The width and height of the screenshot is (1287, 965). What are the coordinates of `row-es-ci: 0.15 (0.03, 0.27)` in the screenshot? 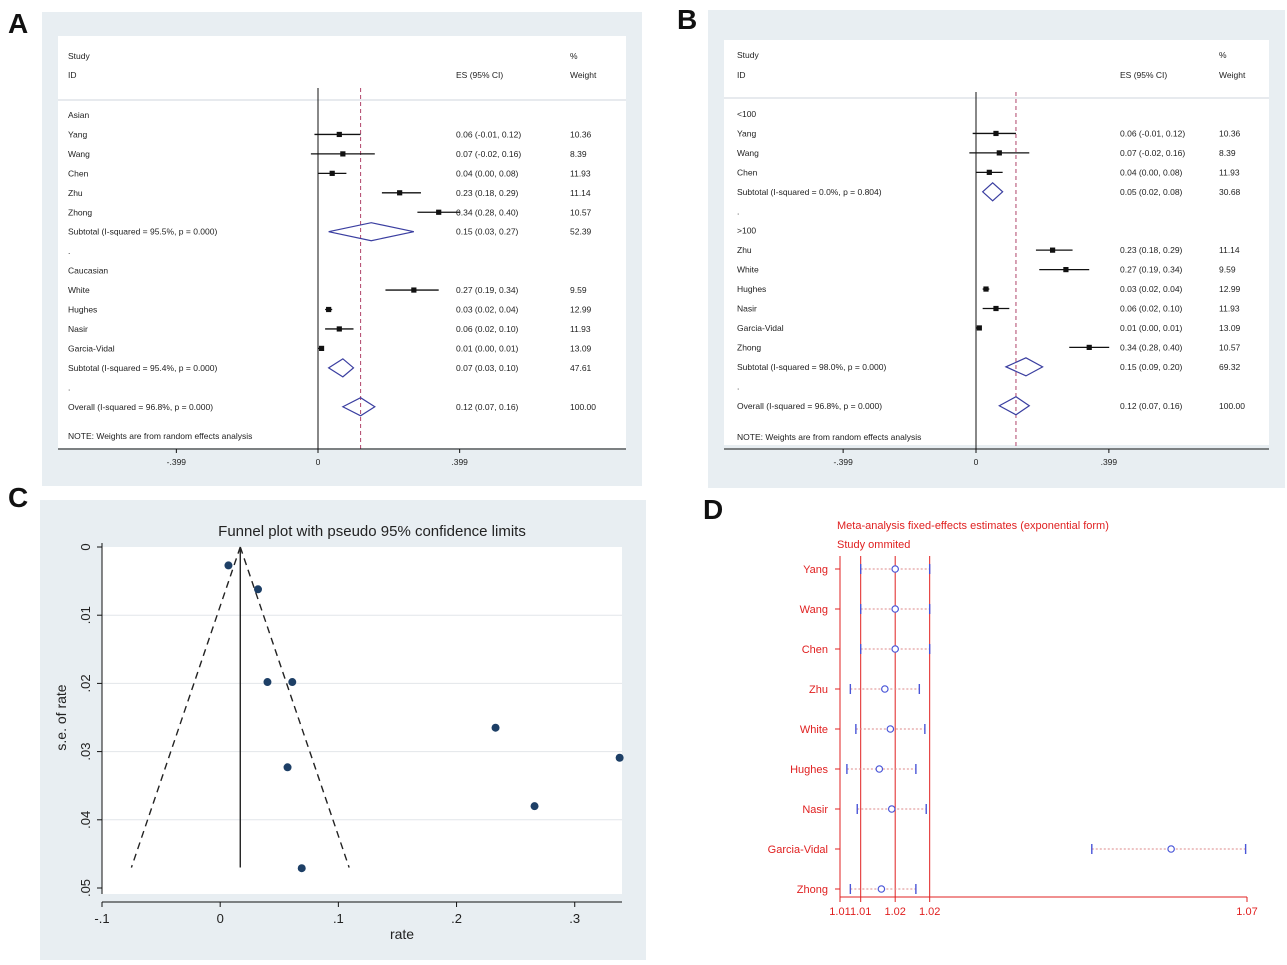 It's located at (487, 232).